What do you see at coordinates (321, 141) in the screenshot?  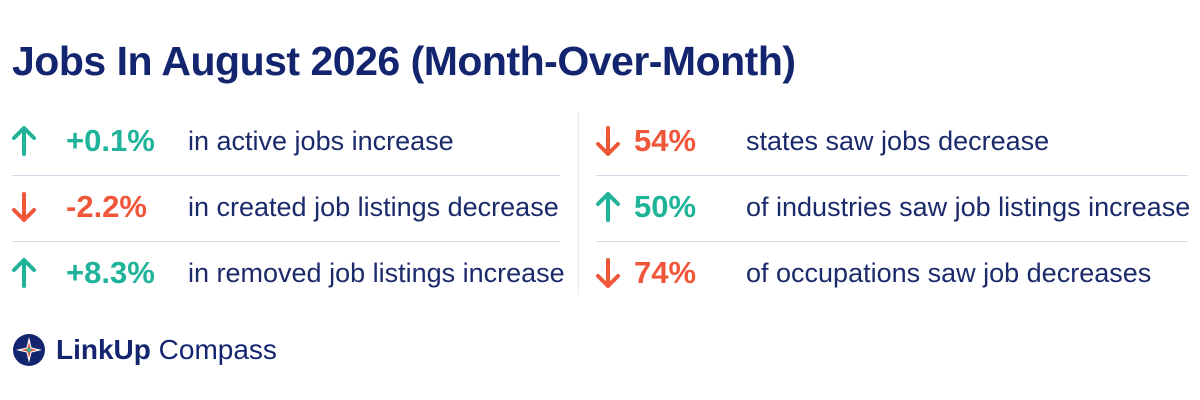 I see `stat-label: in active jobs increase` at bounding box center [321, 141].